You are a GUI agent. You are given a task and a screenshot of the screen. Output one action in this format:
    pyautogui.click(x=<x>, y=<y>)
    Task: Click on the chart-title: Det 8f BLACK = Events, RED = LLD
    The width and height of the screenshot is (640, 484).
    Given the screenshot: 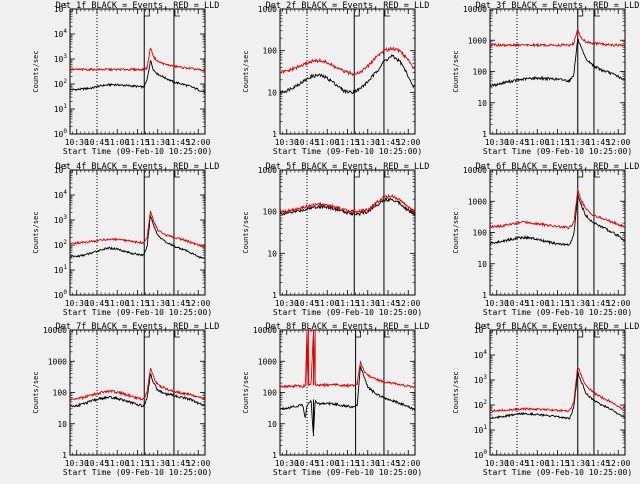 What is the action you would take?
    pyautogui.click(x=348, y=327)
    